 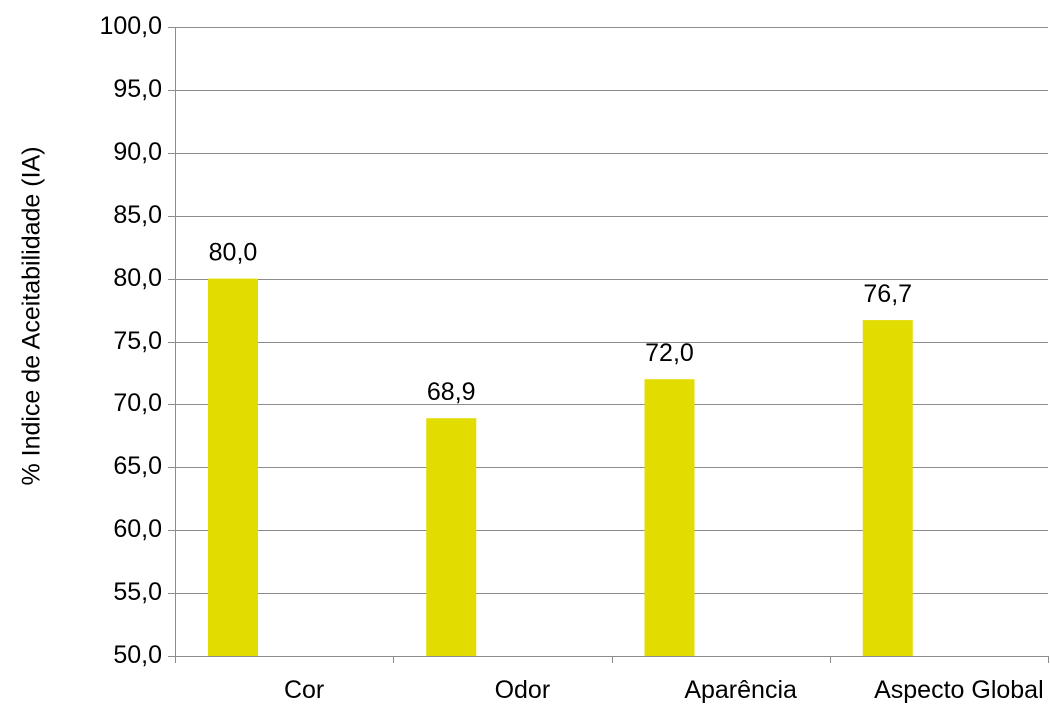 What do you see at coordinates (887, 294) in the screenshot?
I see `data-label: 76,7` at bounding box center [887, 294].